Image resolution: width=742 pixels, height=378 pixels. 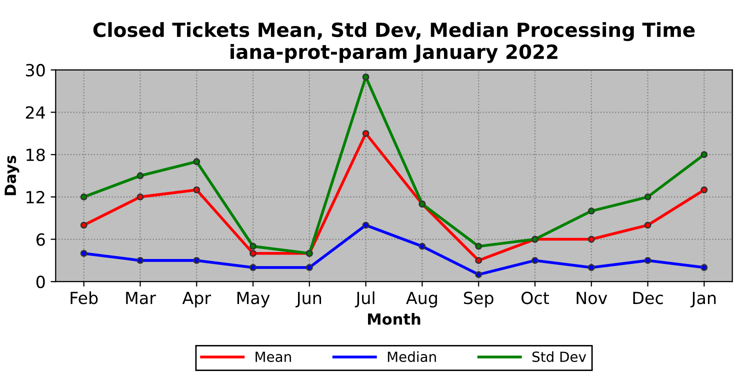 What do you see at coordinates (84, 297) in the screenshot?
I see `x-tick-label: Feb` at bounding box center [84, 297].